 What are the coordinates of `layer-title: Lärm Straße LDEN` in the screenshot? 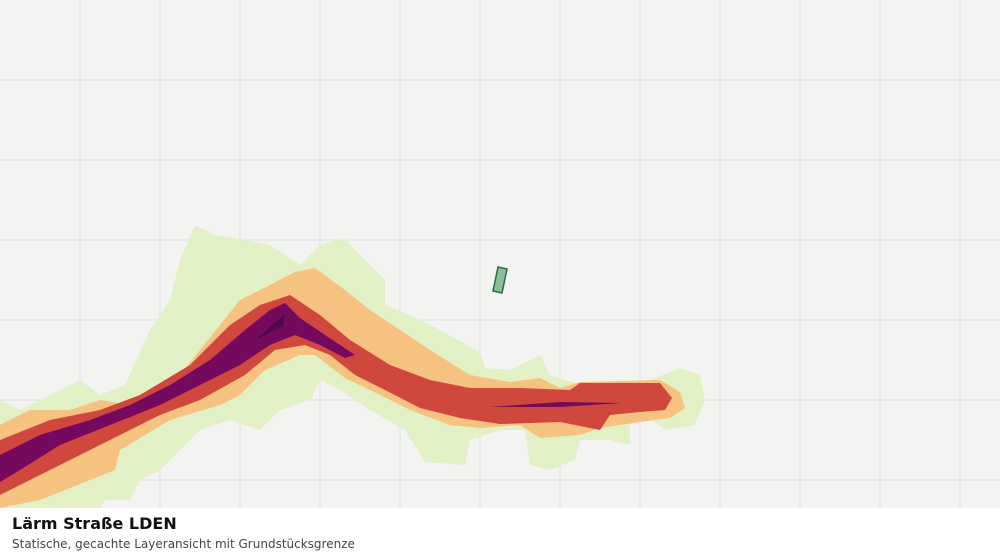 It's located at (94, 523).